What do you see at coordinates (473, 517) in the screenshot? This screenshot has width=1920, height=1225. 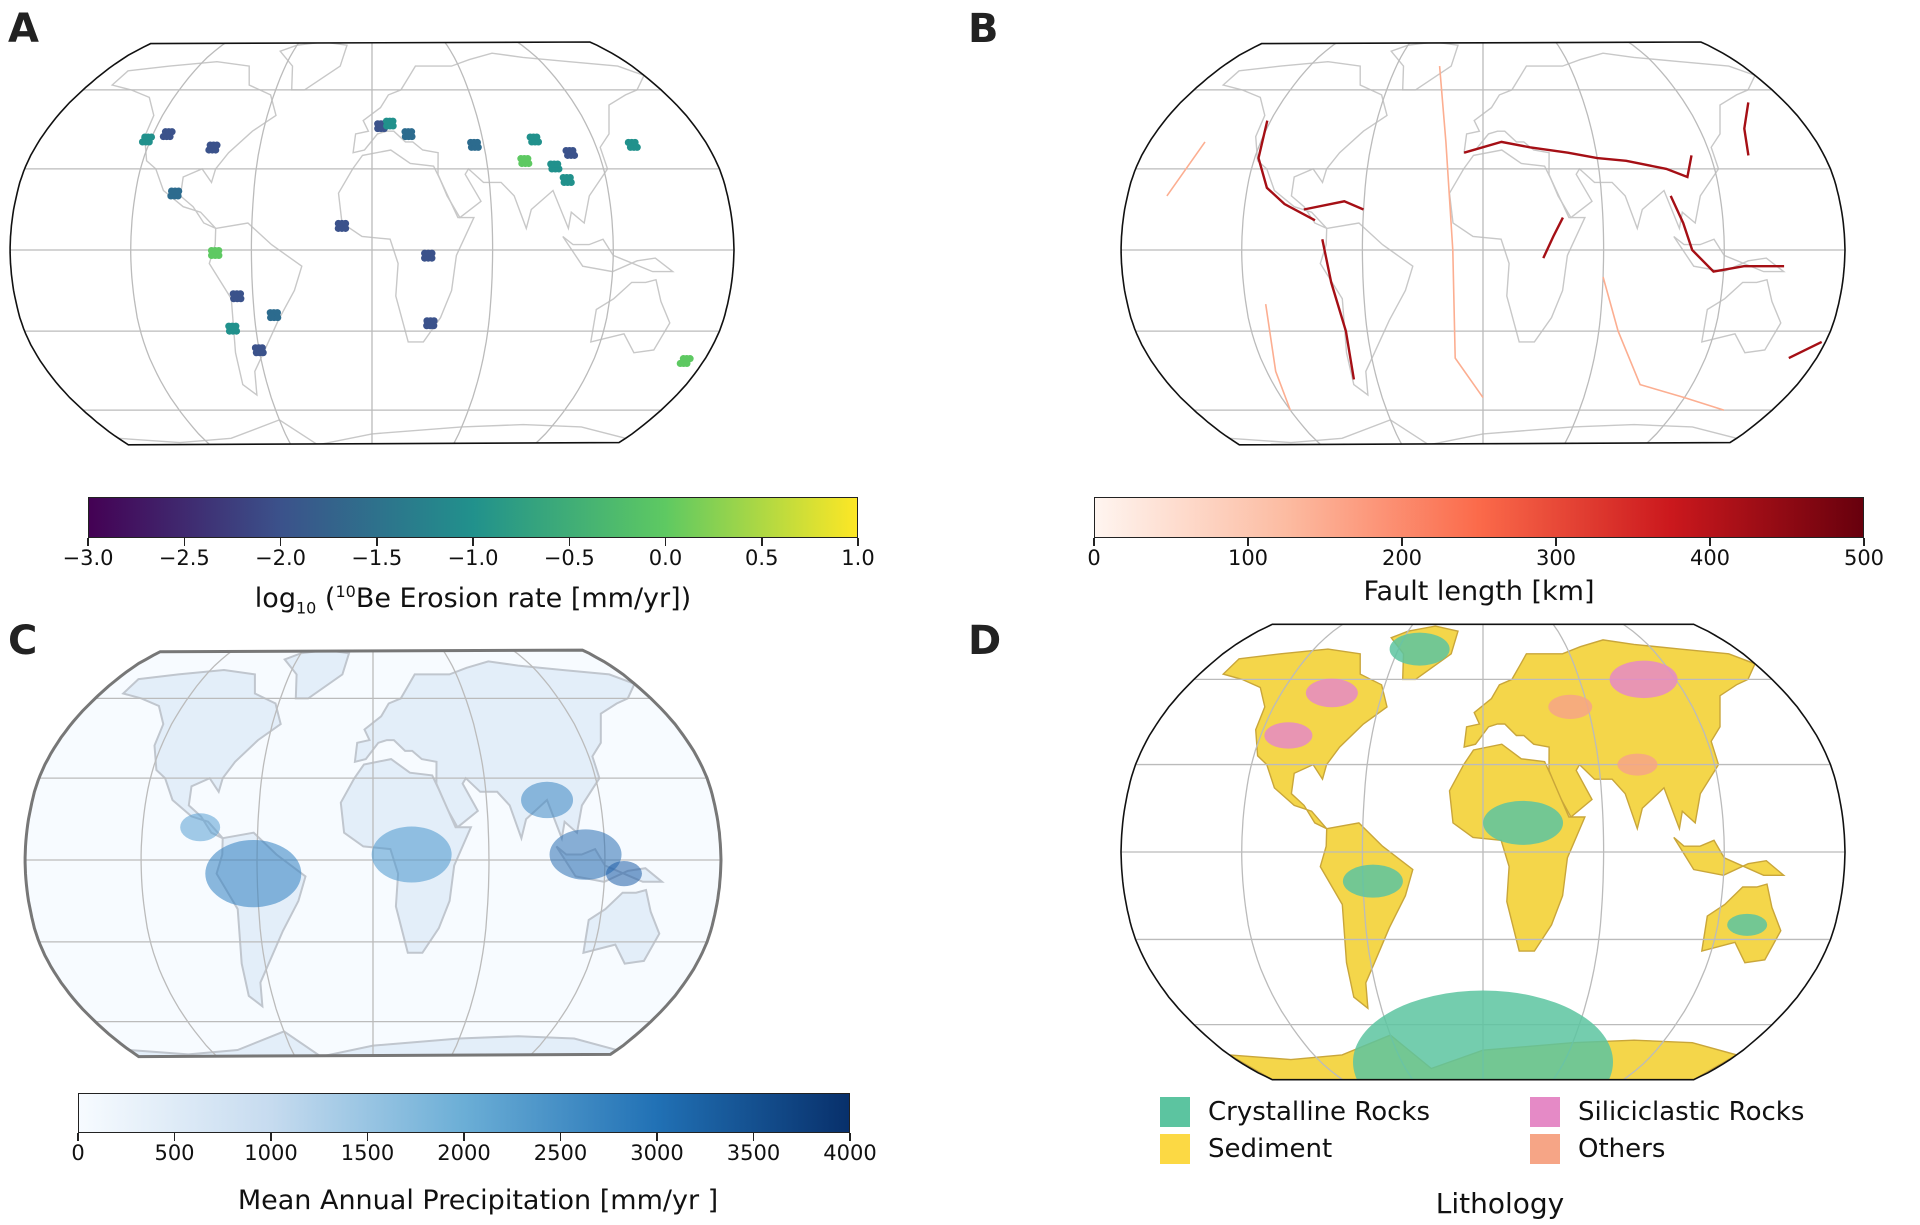 I see `colorbar-gradient` at bounding box center [473, 517].